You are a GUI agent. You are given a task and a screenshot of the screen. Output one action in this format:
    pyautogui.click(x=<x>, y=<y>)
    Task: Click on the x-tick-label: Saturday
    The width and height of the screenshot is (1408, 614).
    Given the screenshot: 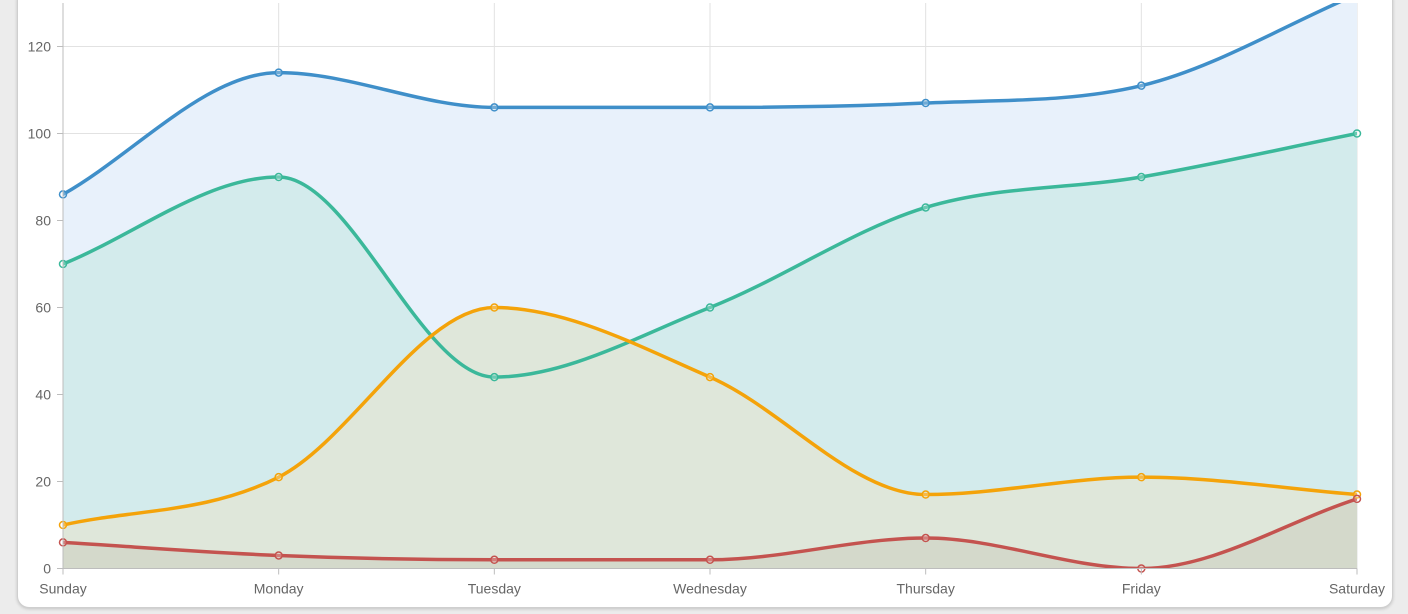 What is the action you would take?
    pyautogui.click(x=1357, y=589)
    